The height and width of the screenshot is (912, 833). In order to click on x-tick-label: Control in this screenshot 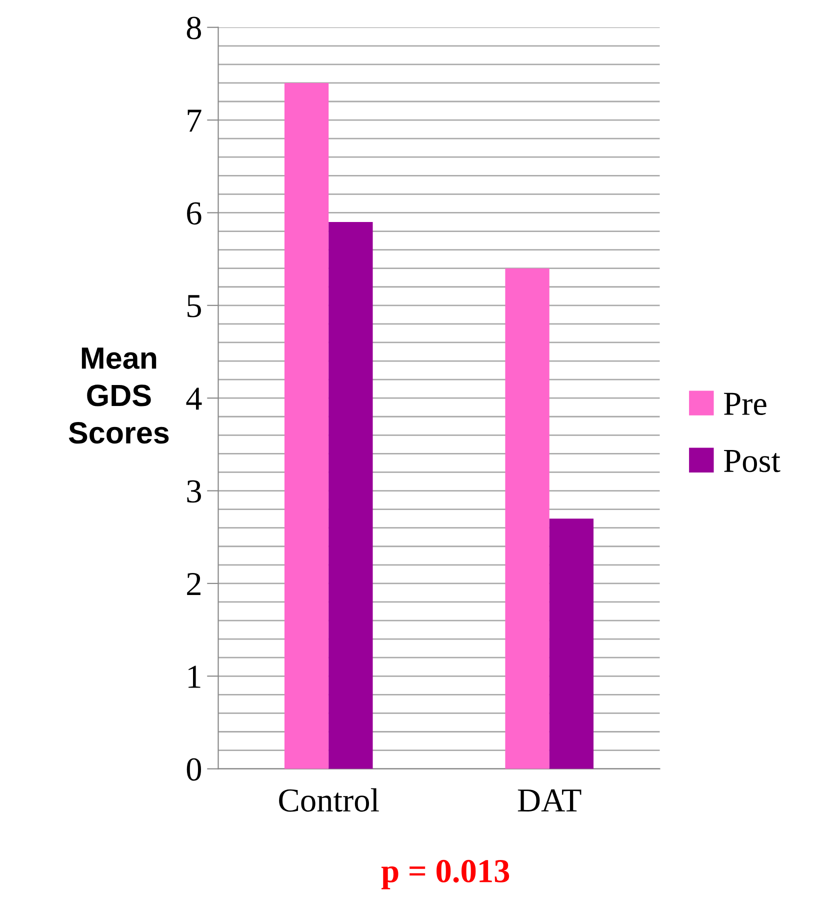, I will do `click(329, 800)`.